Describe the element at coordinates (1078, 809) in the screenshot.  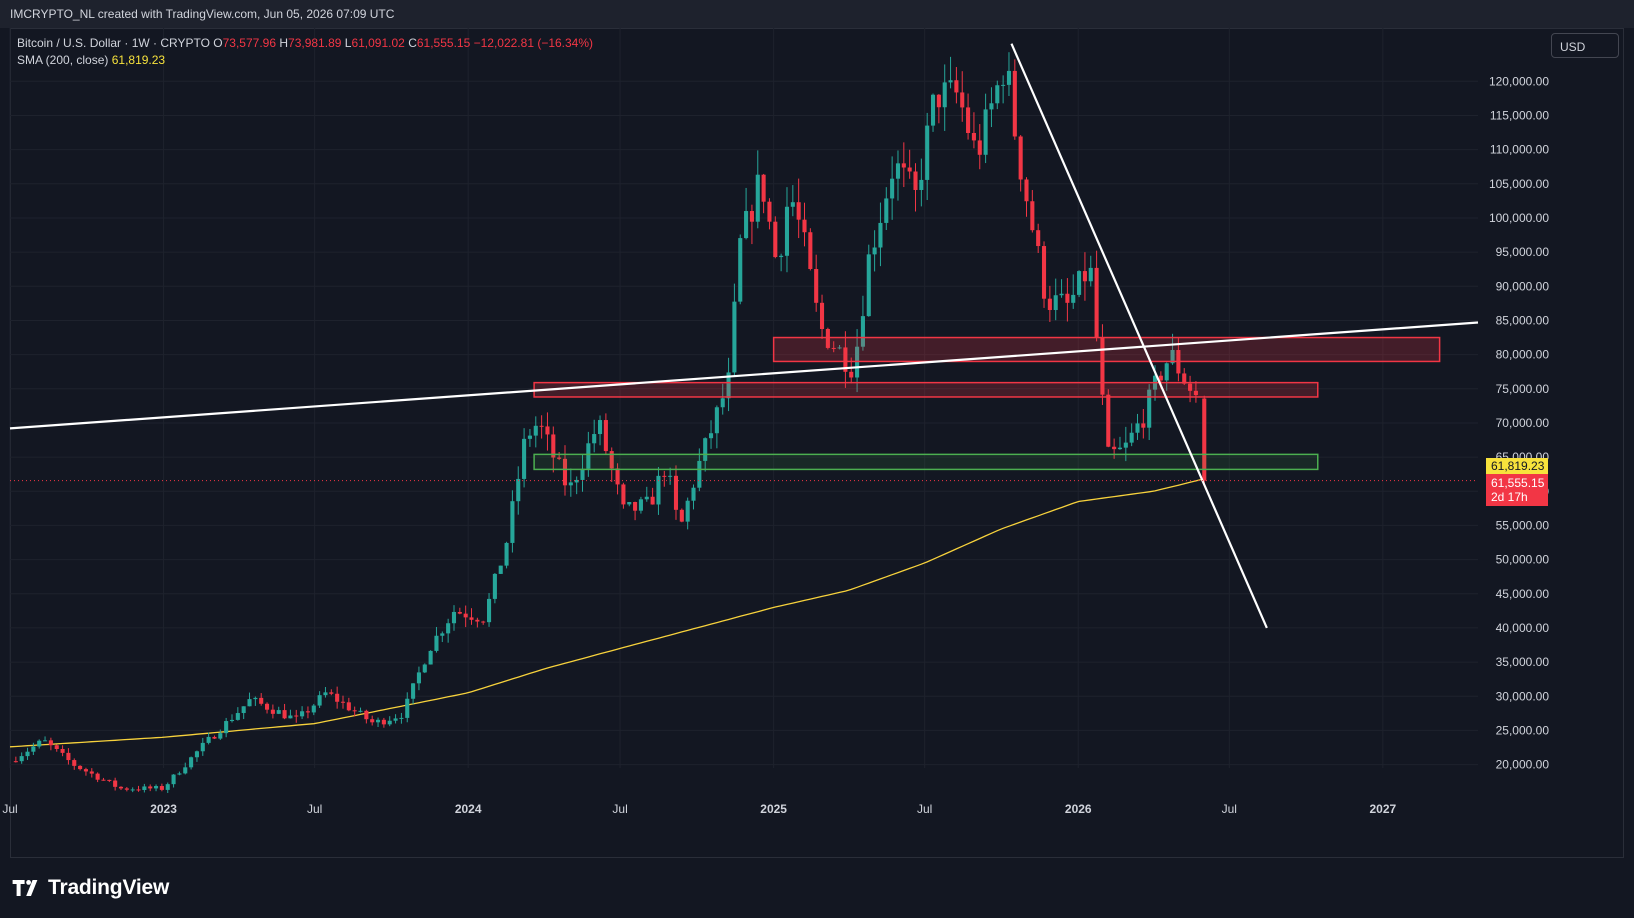
I see `x-tick-label: 2026` at that location.